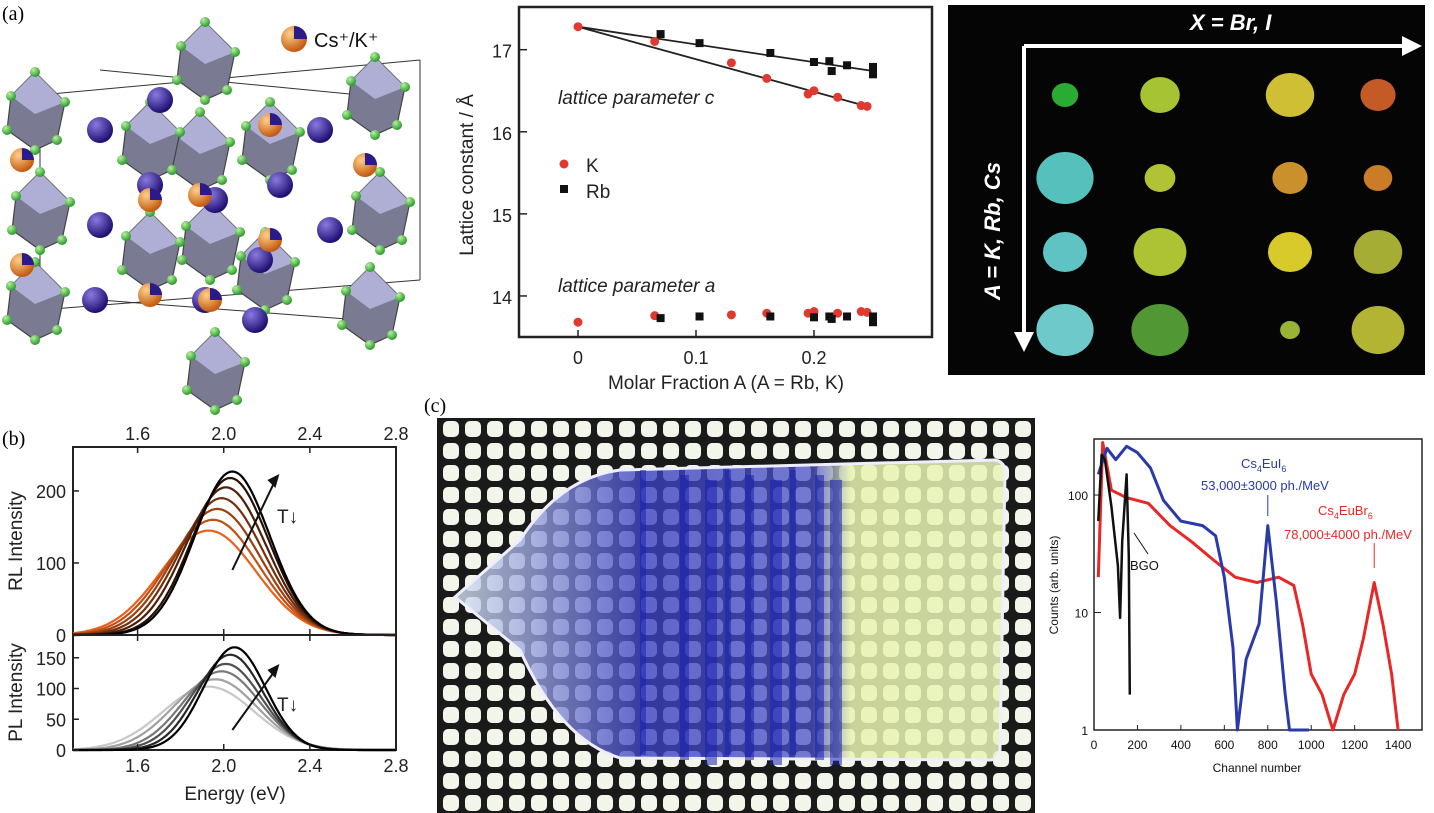 The width and height of the screenshot is (1434, 813). I want to click on y-tick-label: 1, so click(1084, 731).